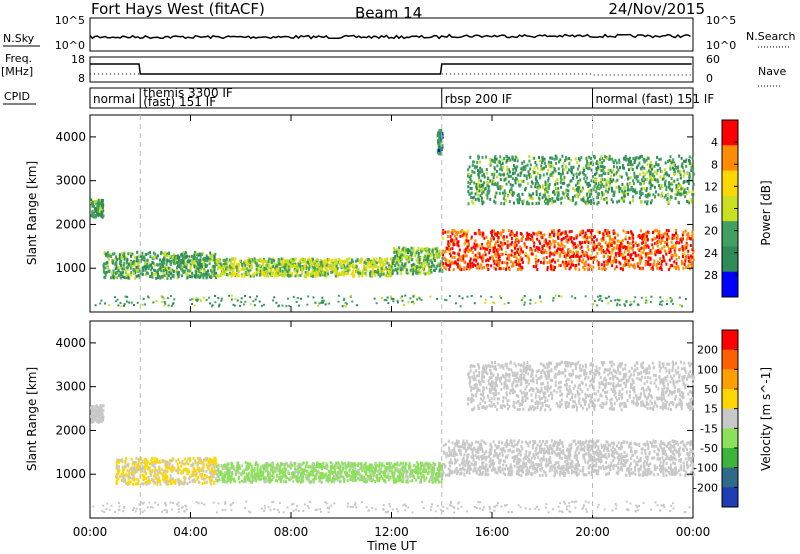 This screenshot has height=554, width=800. I want to click on freq-panel-frame, so click(391, 69).